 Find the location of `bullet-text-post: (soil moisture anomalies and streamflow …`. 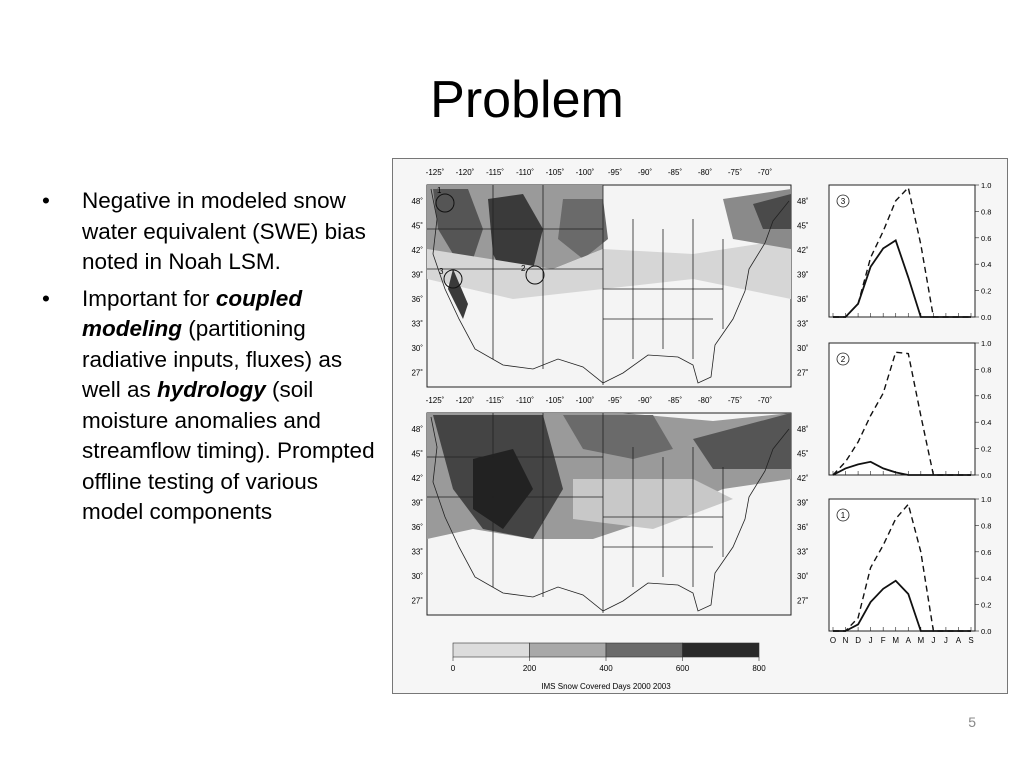

bullet-text-post: (soil moisture anomalies and streamflow … is located at coordinates (228, 450).